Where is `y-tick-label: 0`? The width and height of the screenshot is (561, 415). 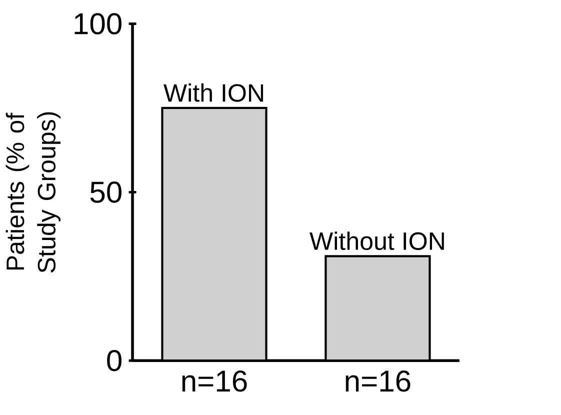
y-tick-label: 0 is located at coordinates (114, 361).